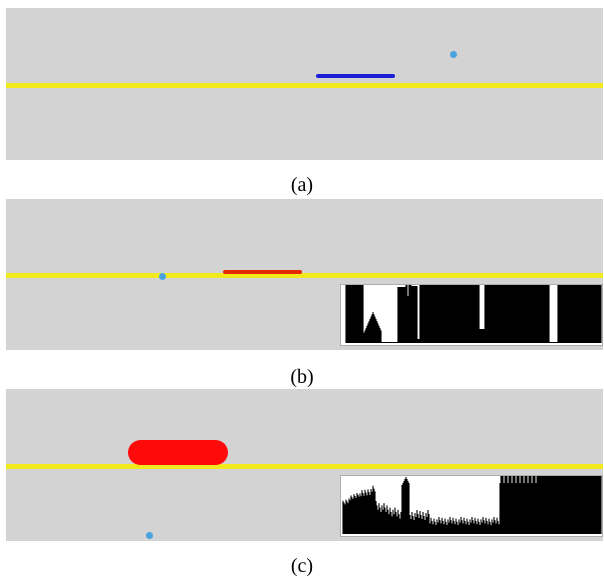  I want to click on caption-a: (a), so click(302, 185).